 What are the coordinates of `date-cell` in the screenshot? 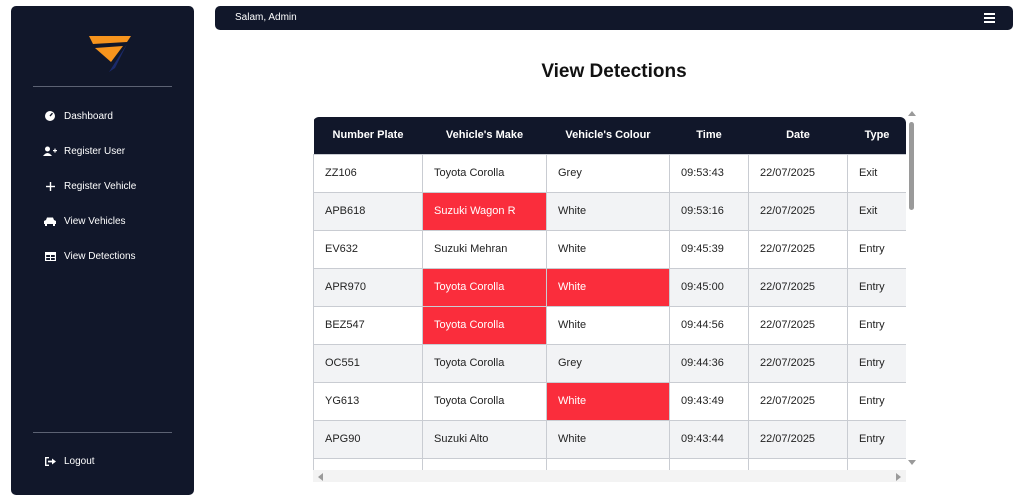 It's located at (798, 463).